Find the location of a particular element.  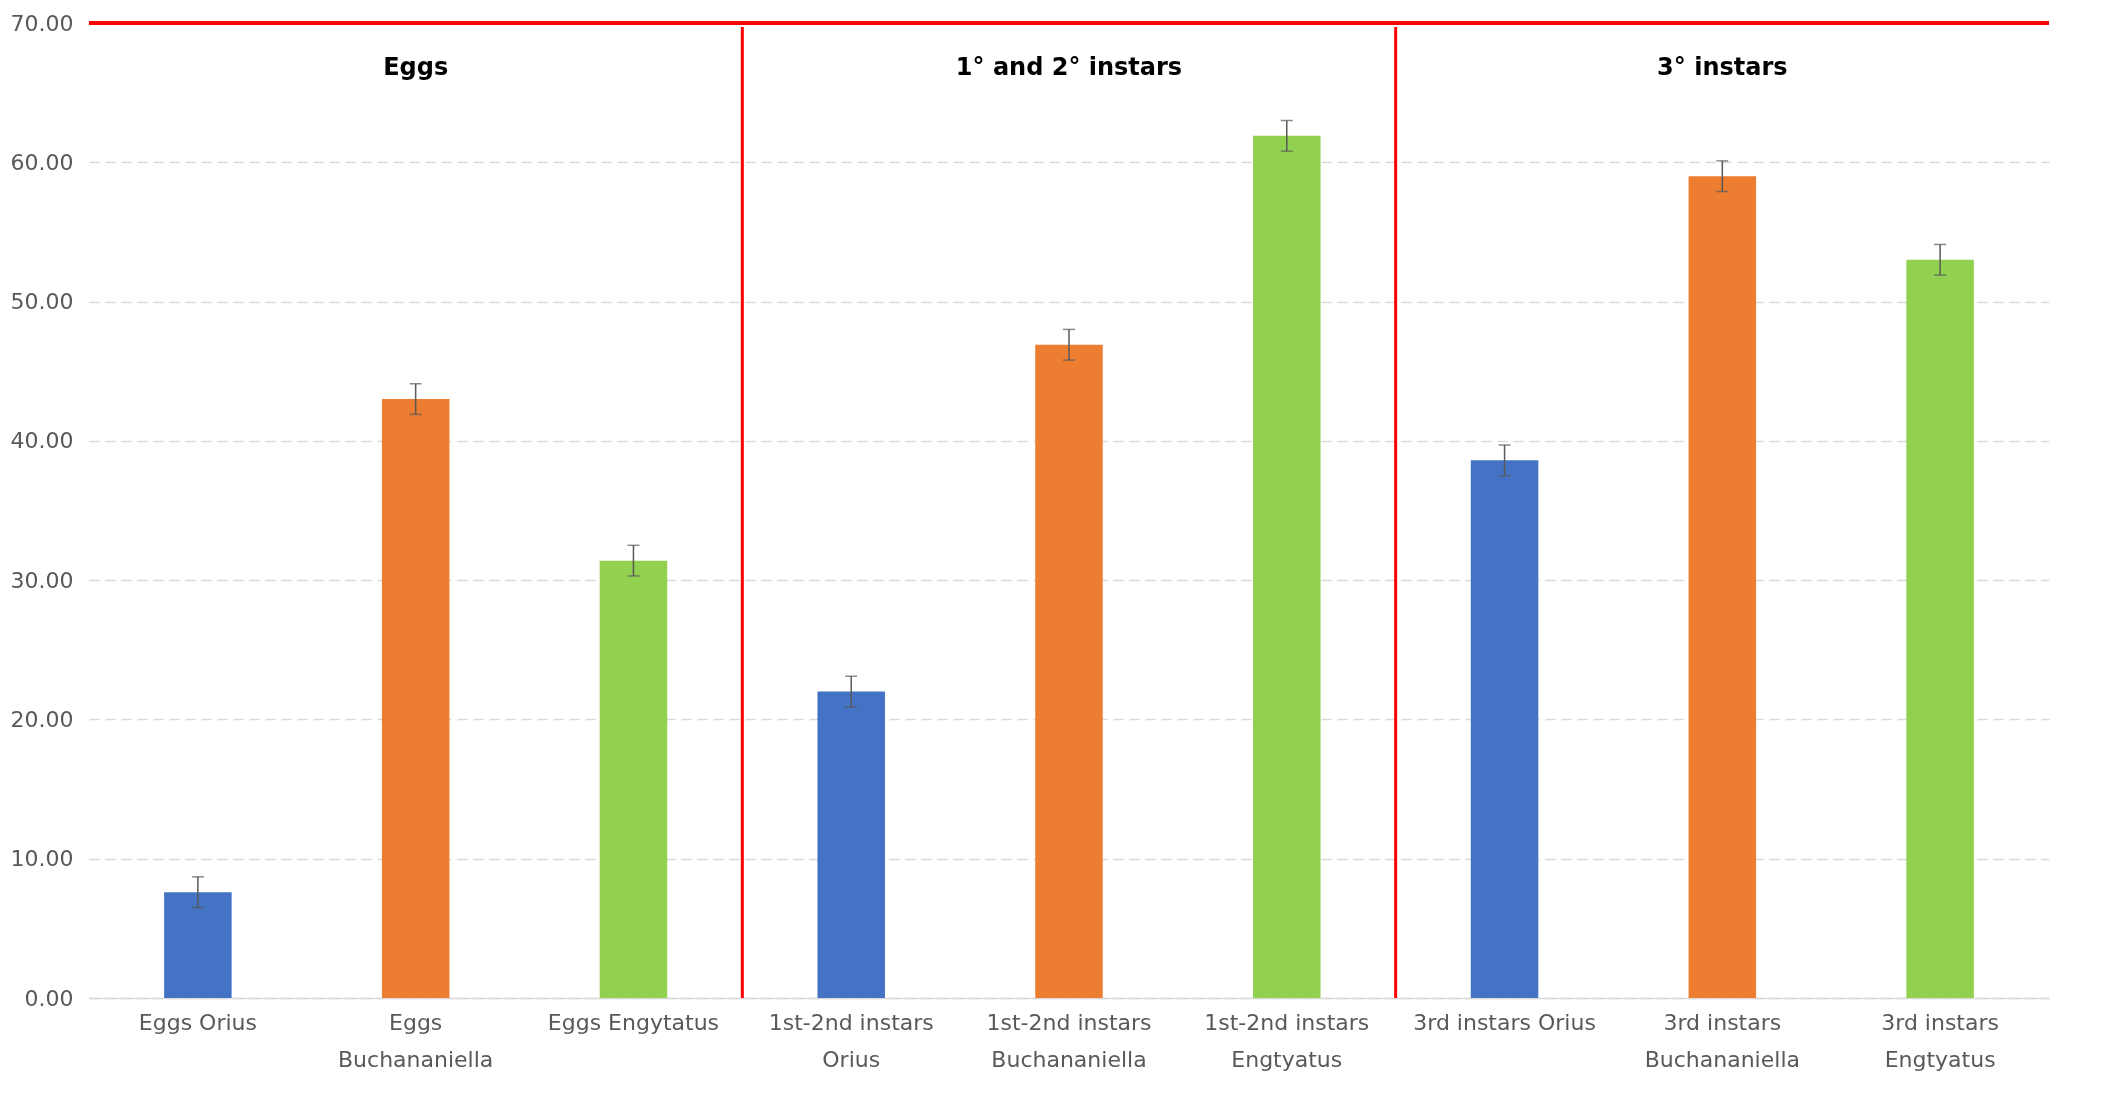

y-tick-label: 10.00 is located at coordinates (42, 859).